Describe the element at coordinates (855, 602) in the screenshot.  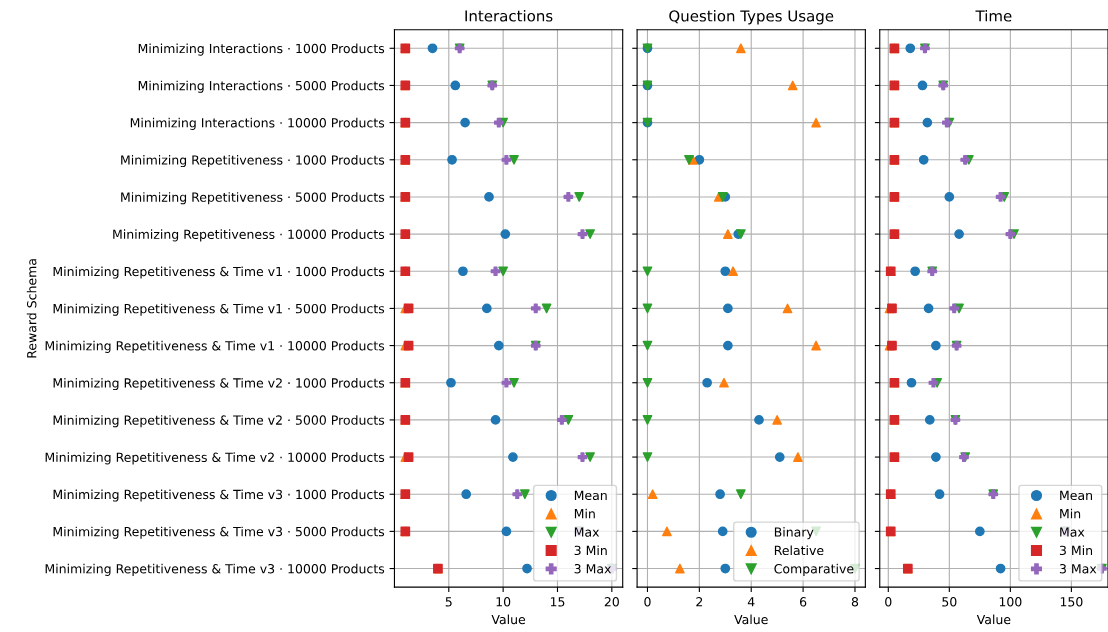
I see `x-tick-label: 8` at that location.